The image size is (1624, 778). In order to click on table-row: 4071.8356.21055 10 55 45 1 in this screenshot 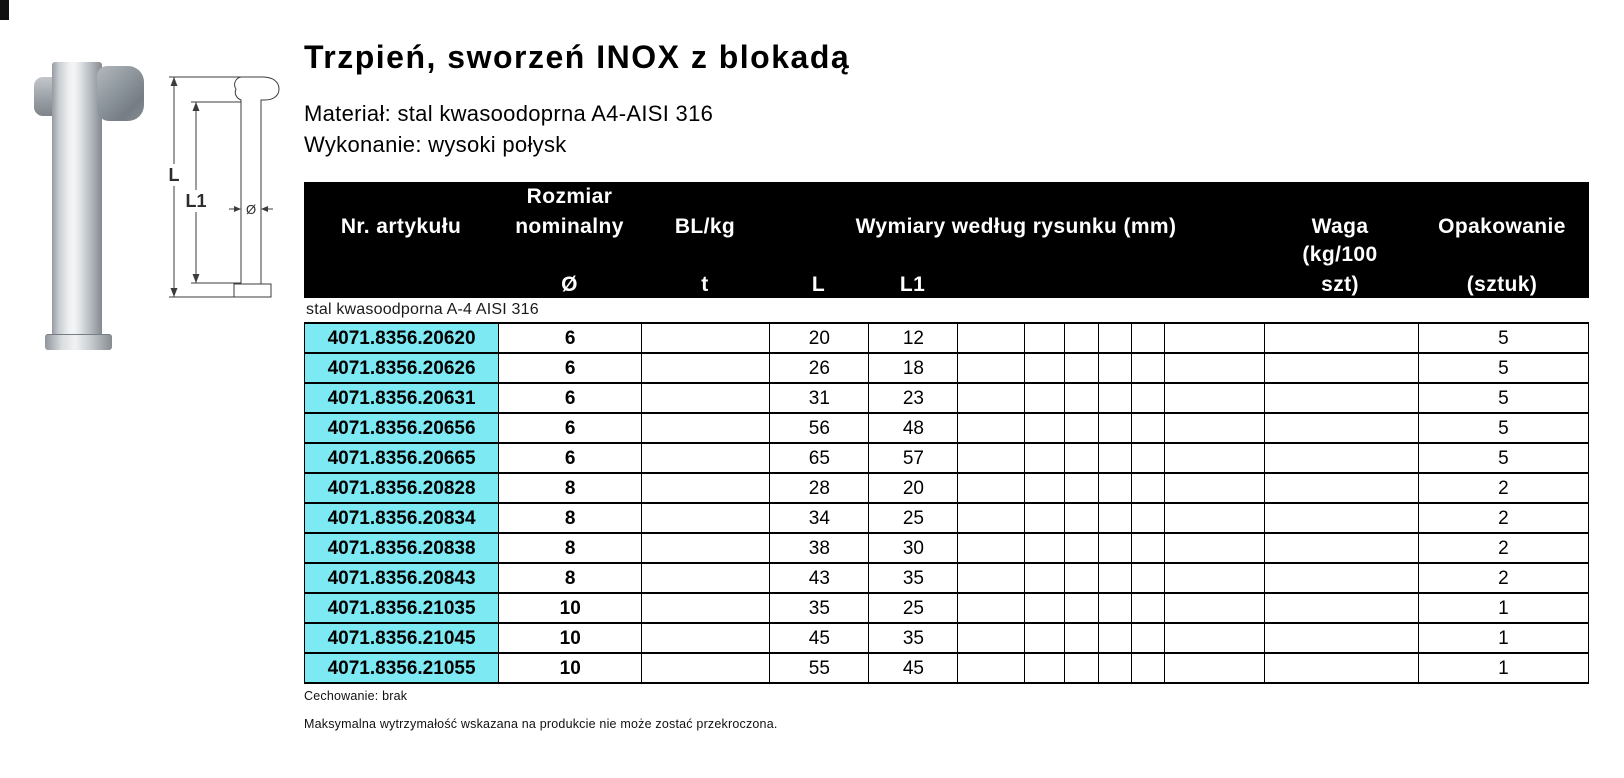, I will do `click(946, 668)`.